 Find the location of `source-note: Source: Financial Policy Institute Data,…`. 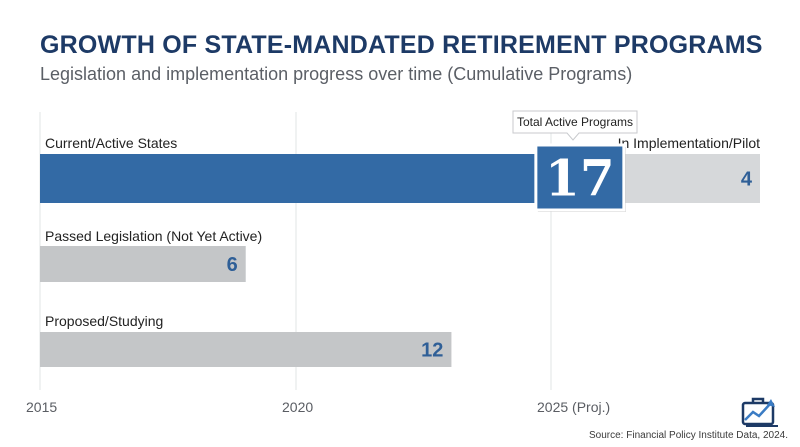

source-note: Source: Financial Policy Institute Data,… is located at coordinates (688, 435).